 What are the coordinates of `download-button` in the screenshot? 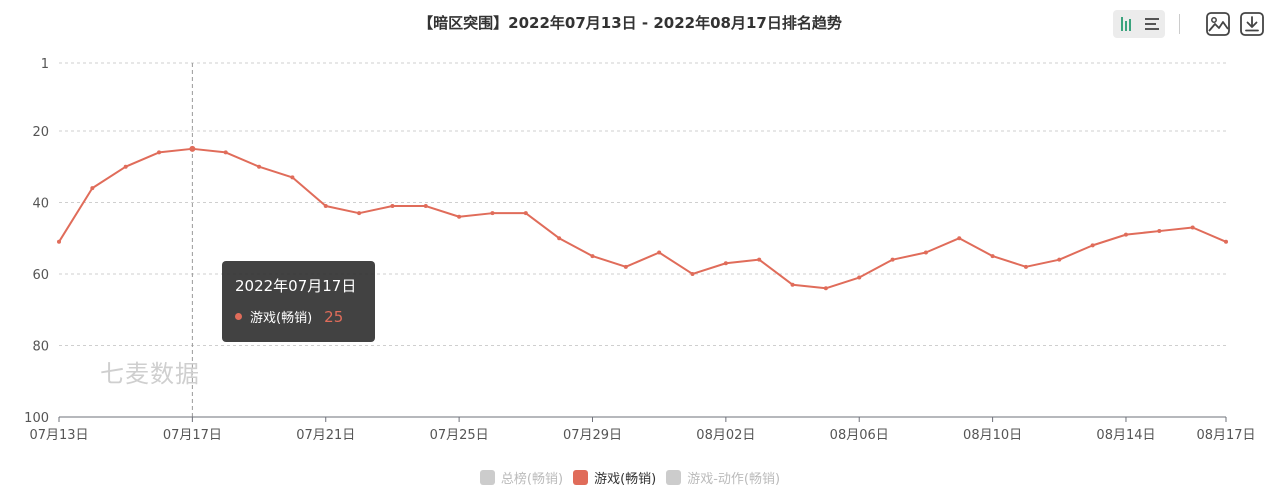 It's located at (1252, 24).